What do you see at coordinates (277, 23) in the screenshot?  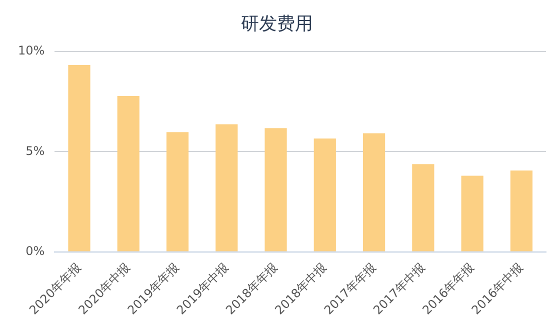 I see `chart-title: 研发费用` at bounding box center [277, 23].